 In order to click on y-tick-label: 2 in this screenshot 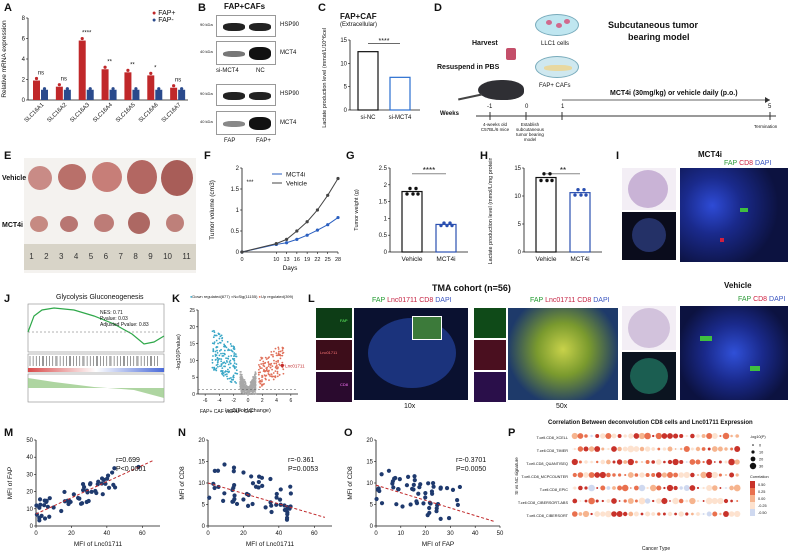, I will do `click(386, 186)`.